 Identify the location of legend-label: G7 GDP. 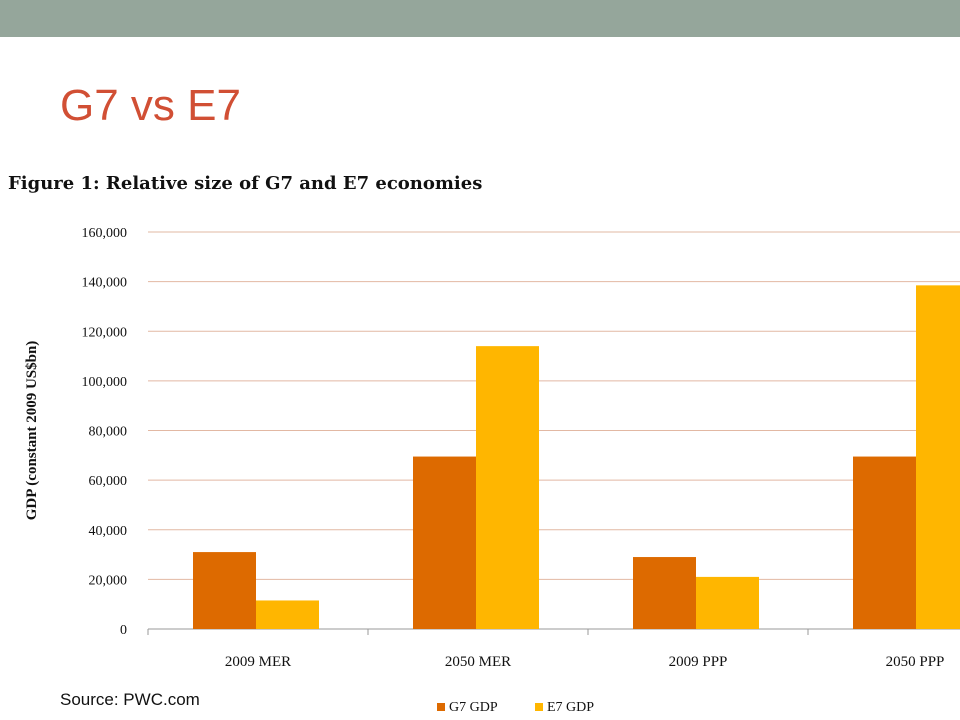
(473, 707).